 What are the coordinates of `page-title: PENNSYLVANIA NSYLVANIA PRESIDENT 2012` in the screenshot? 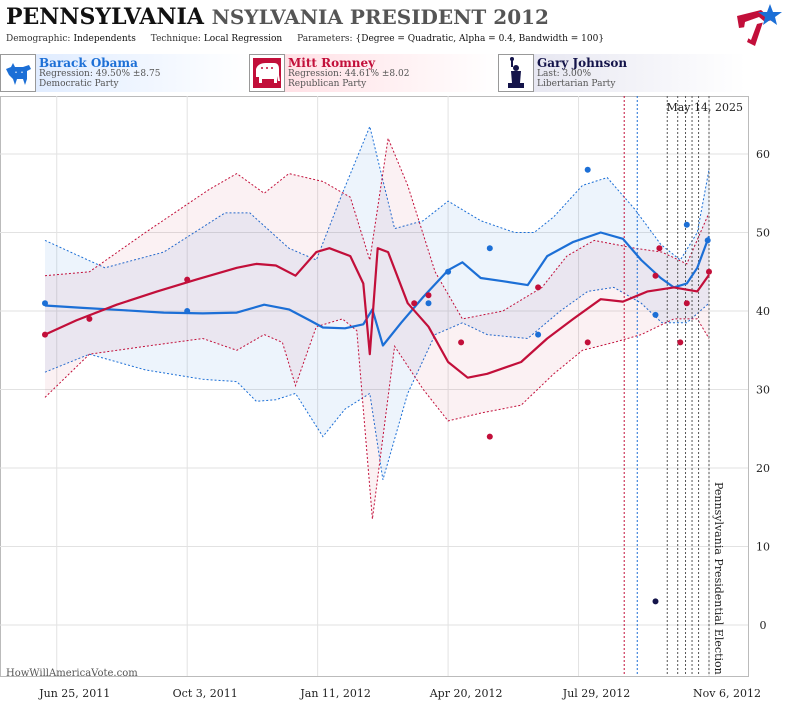 It's located at (277, 17).